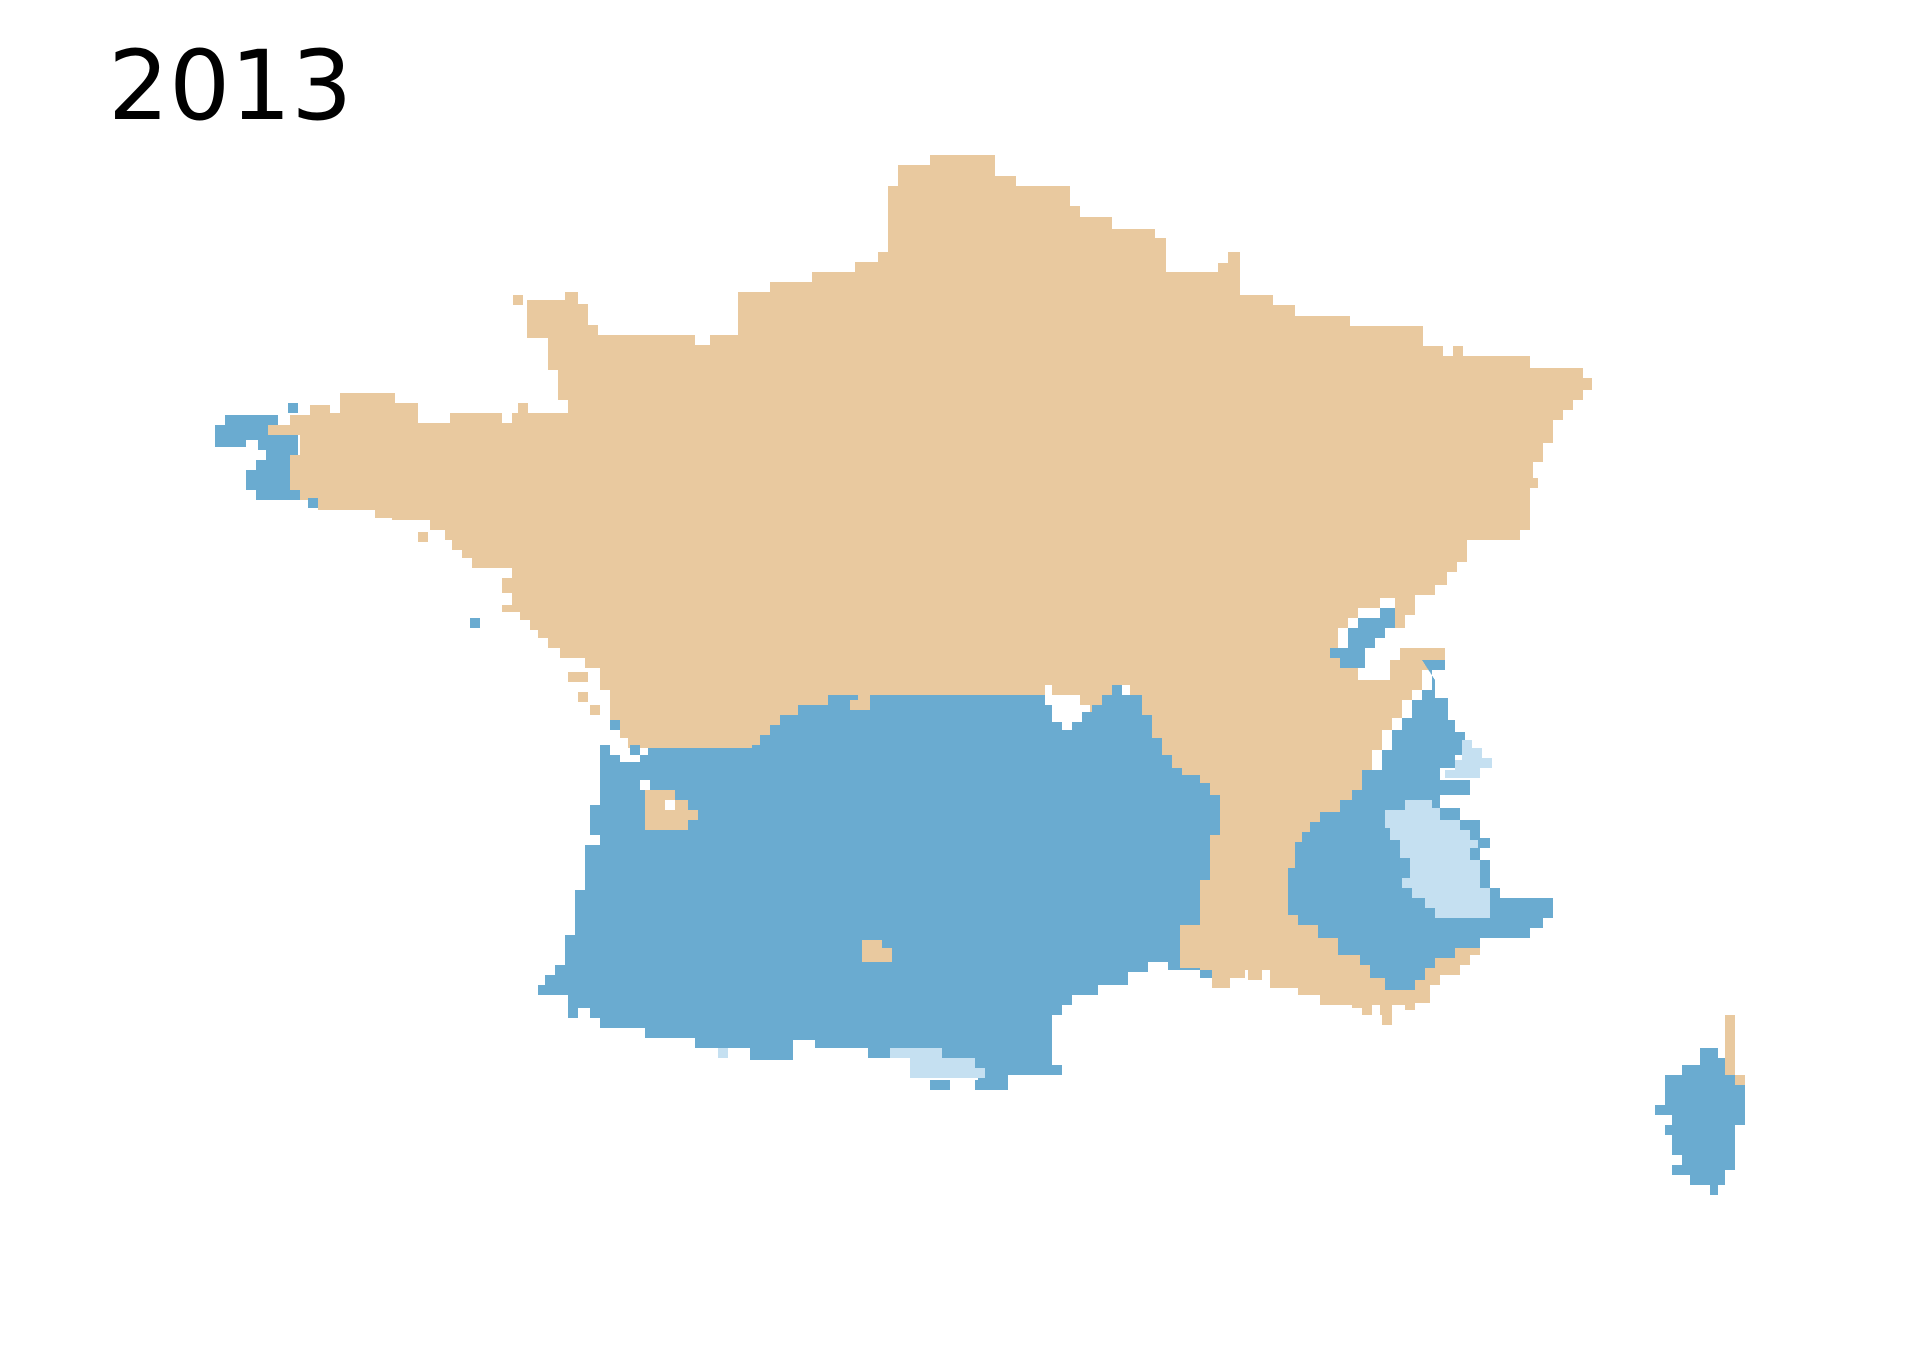 The image size is (1920, 1358). What do you see at coordinates (257, 451) in the screenshot?
I see `region-brittany` at bounding box center [257, 451].